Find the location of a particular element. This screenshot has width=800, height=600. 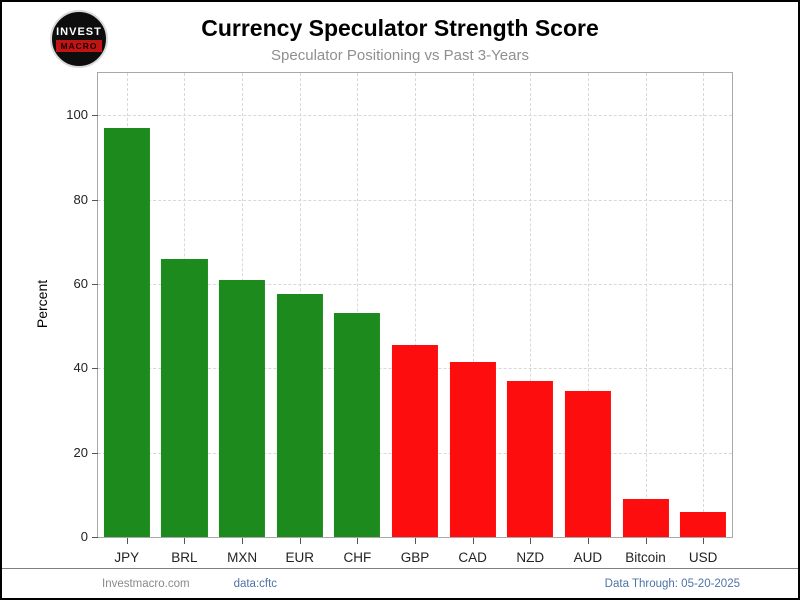

bar-cell-CHF: CHF is located at coordinates (358, 319).